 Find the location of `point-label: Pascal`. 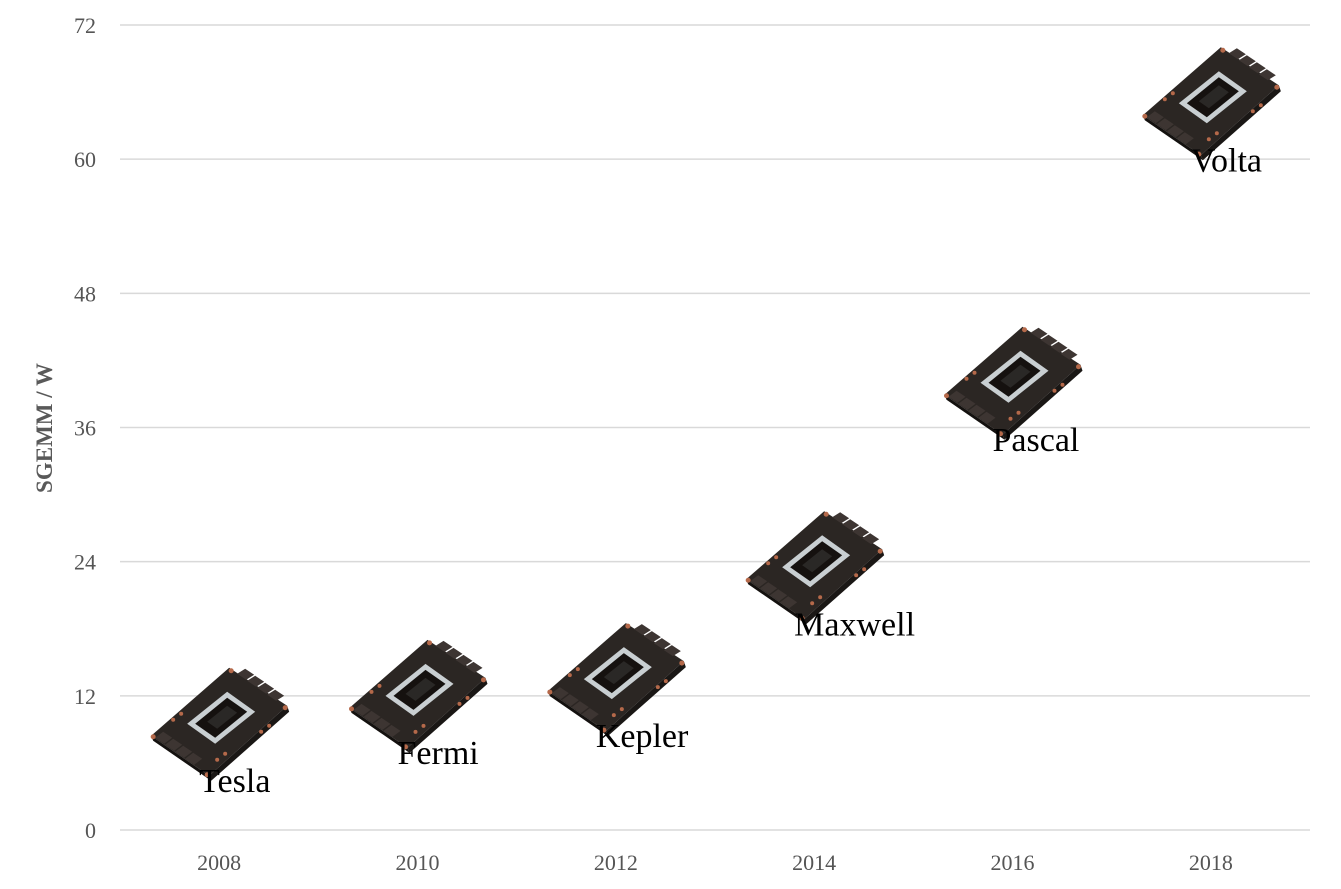

point-label: Pascal is located at coordinates (1036, 440).